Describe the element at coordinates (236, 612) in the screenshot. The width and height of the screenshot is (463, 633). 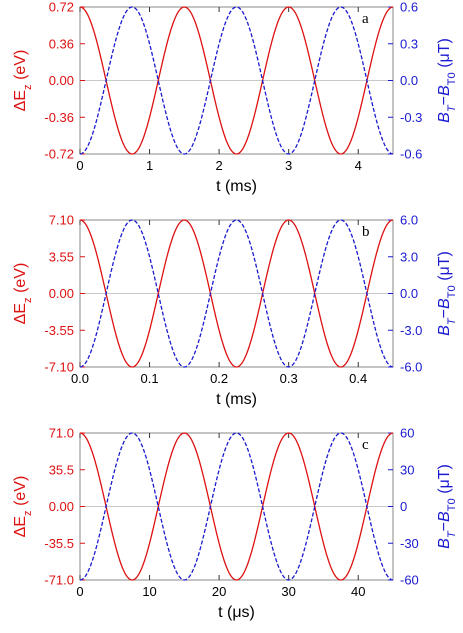
I see `x-axis-label: t (μs)` at that location.